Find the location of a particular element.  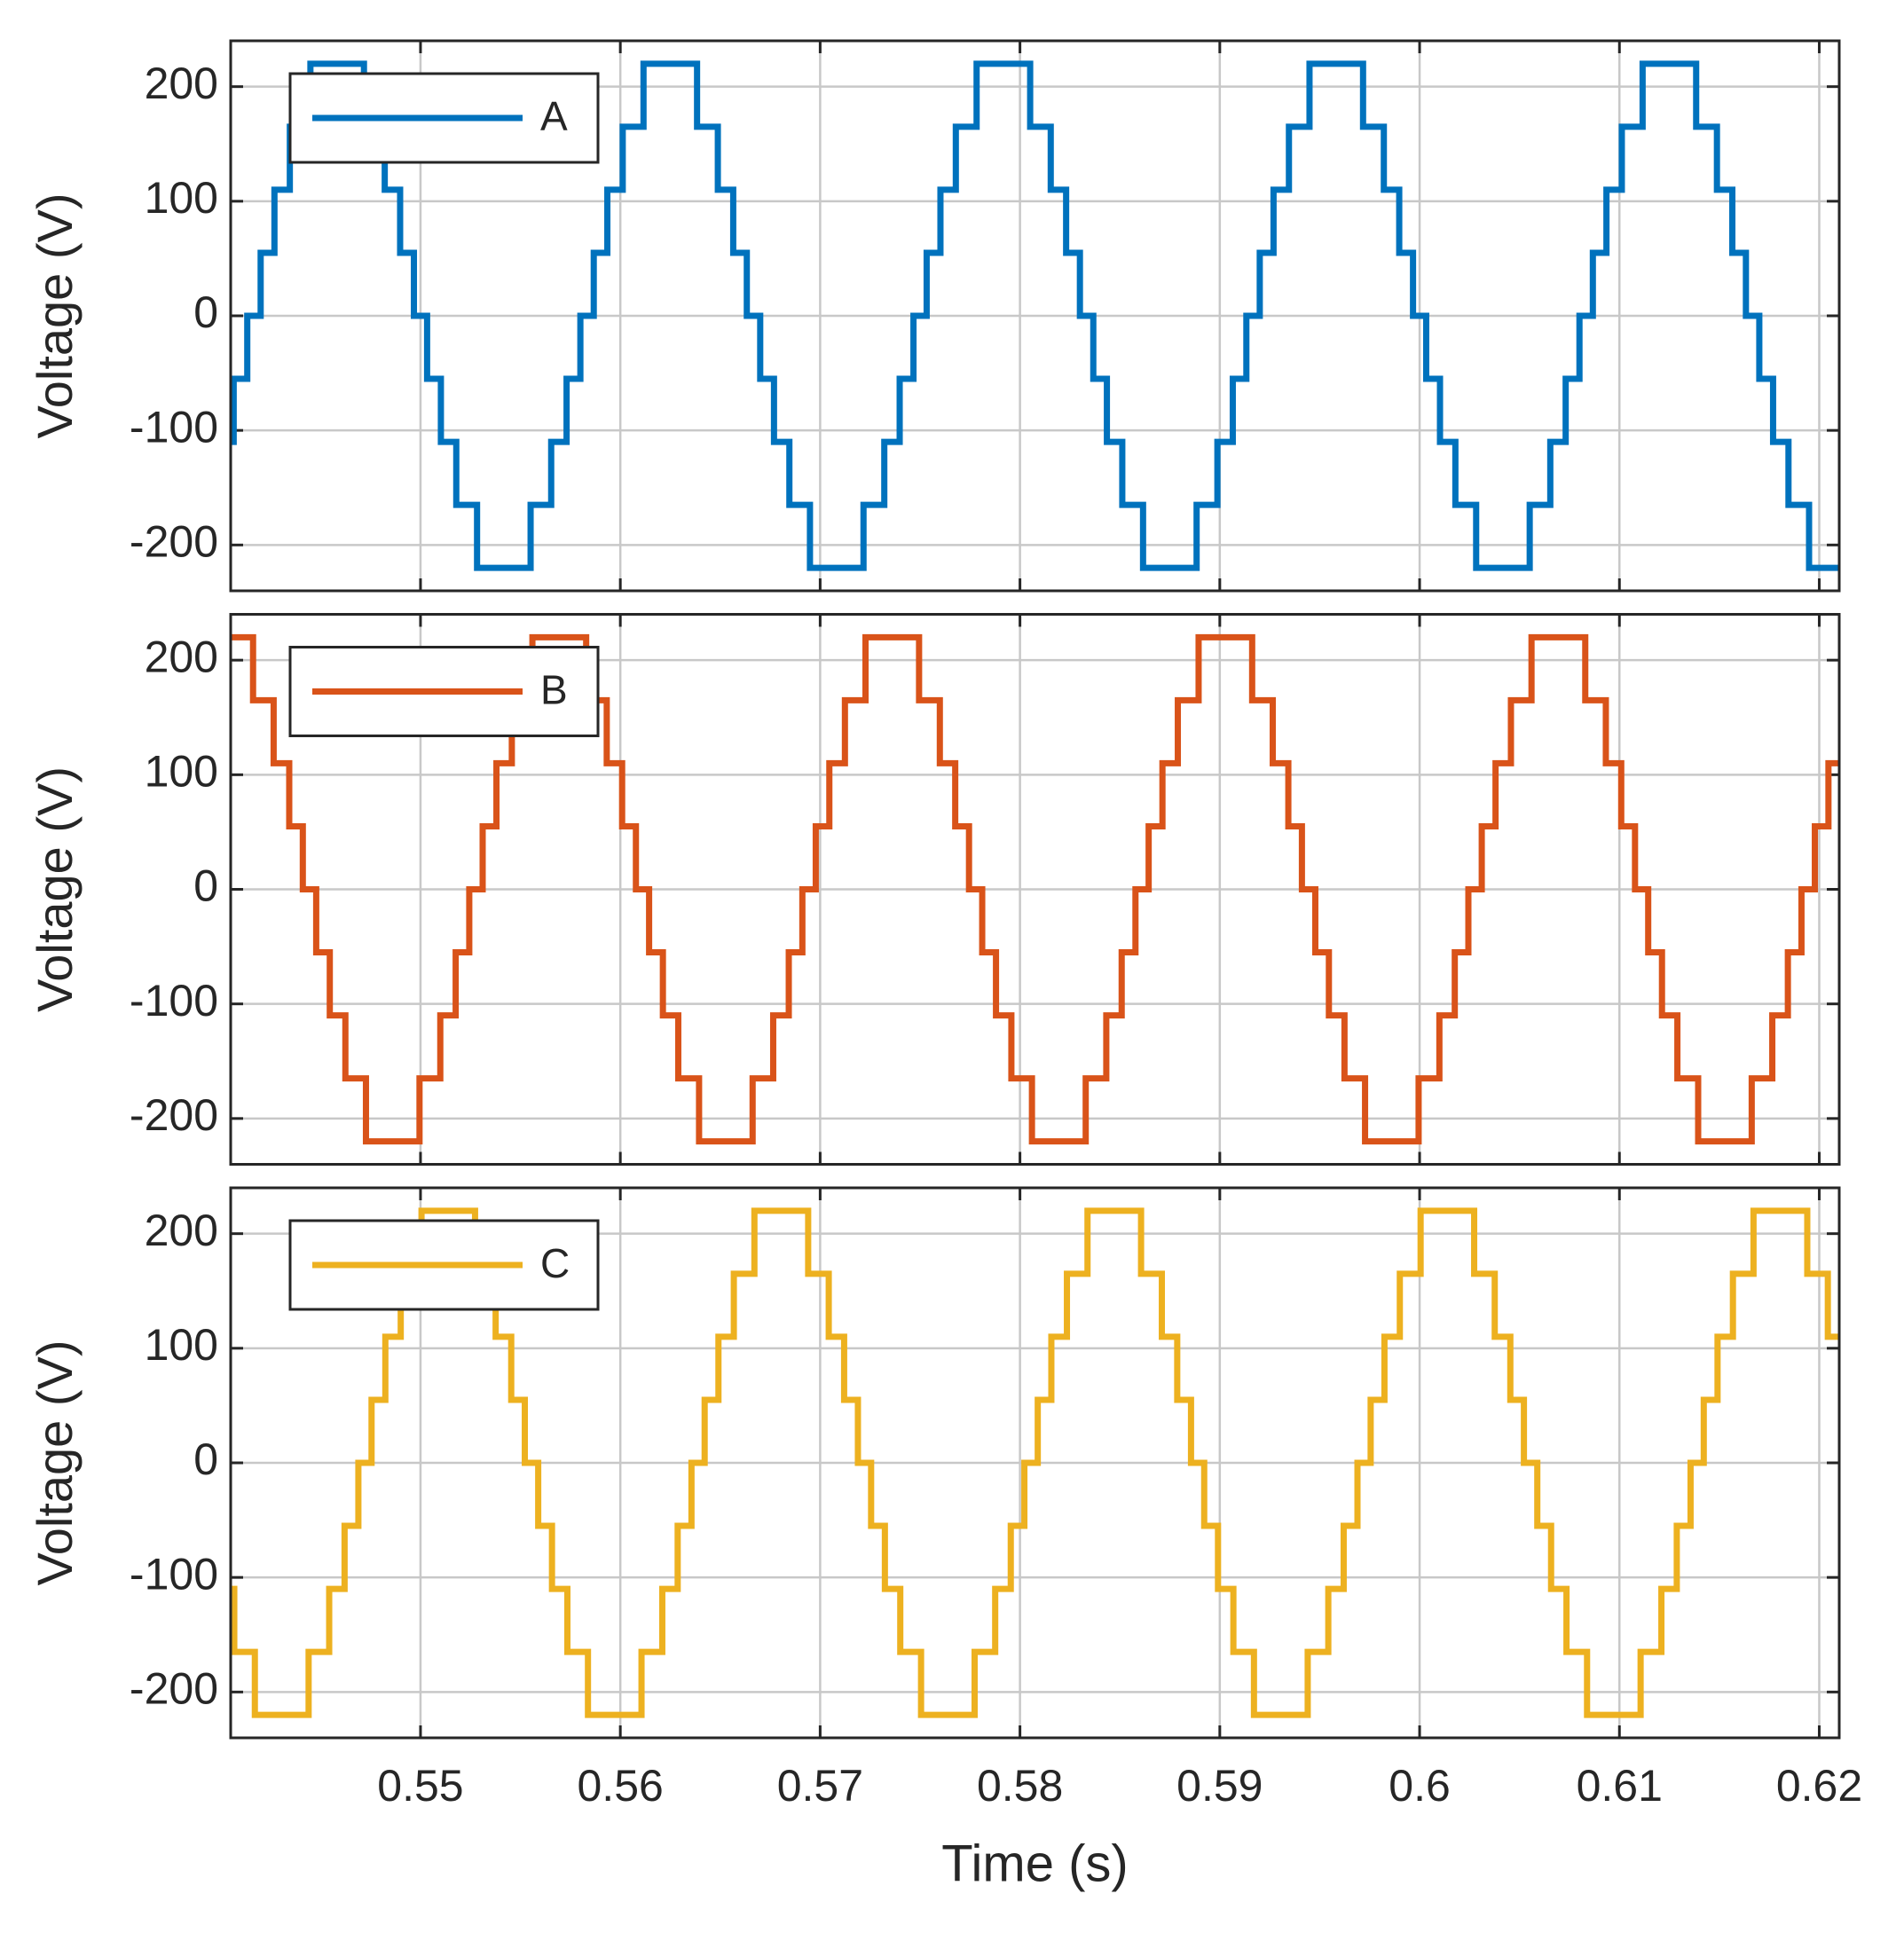

x-tick-label: 0.61 is located at coordinates (1620, 1786).